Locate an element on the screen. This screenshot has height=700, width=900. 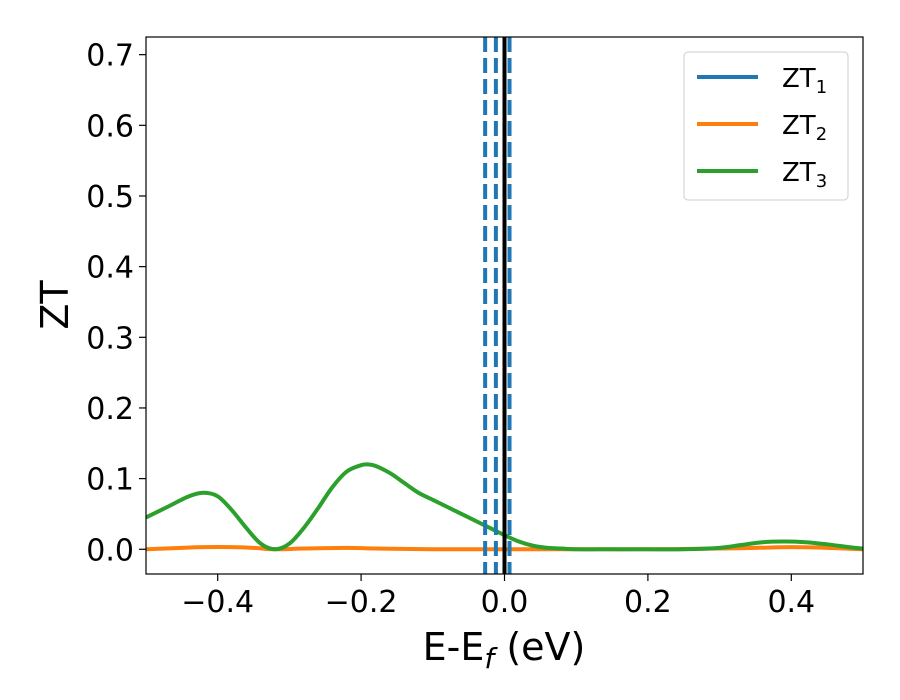
x-tick-label: −0.2 is located at coordinates (361, 602).